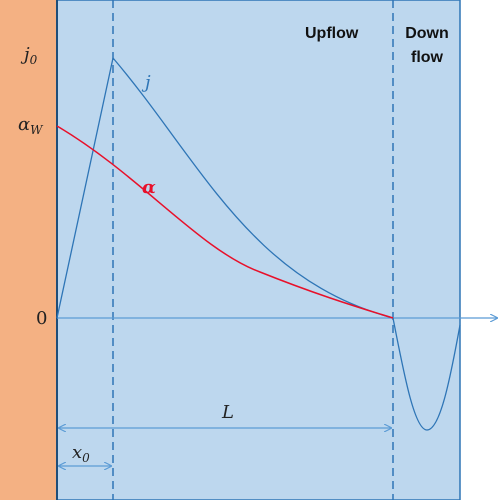 This screenshot has width=500, height=500. What do you see at coordinates (427, 57) in the screenshot?
I see `downflow-label-2: flow` at bounding box center [427, 57].